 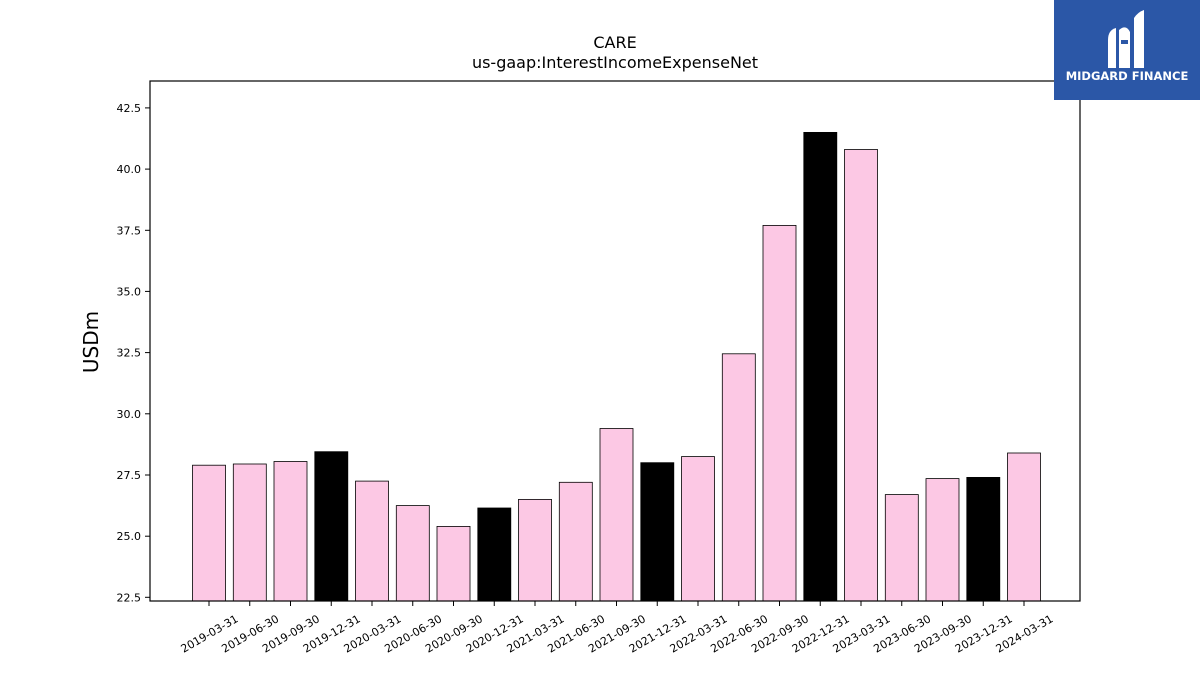 I want to click on y-axis-label: USDm, so click(x=91, y=342).